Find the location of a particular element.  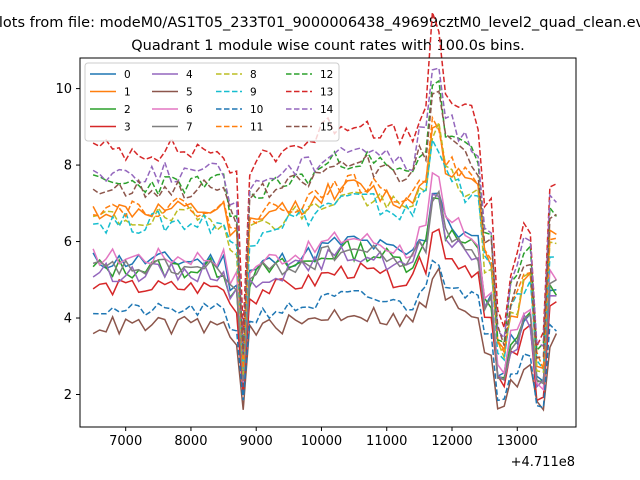

legend-label-15: 15 is located at coordinates (326, 128).